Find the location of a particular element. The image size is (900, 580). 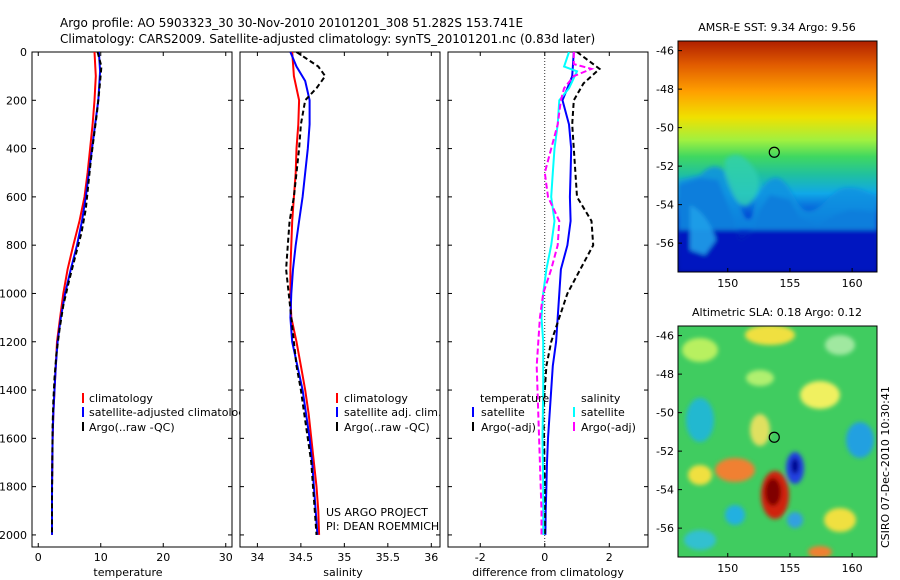

salinity-xtick-label: 34.5 is located at coordinates (301, 557).